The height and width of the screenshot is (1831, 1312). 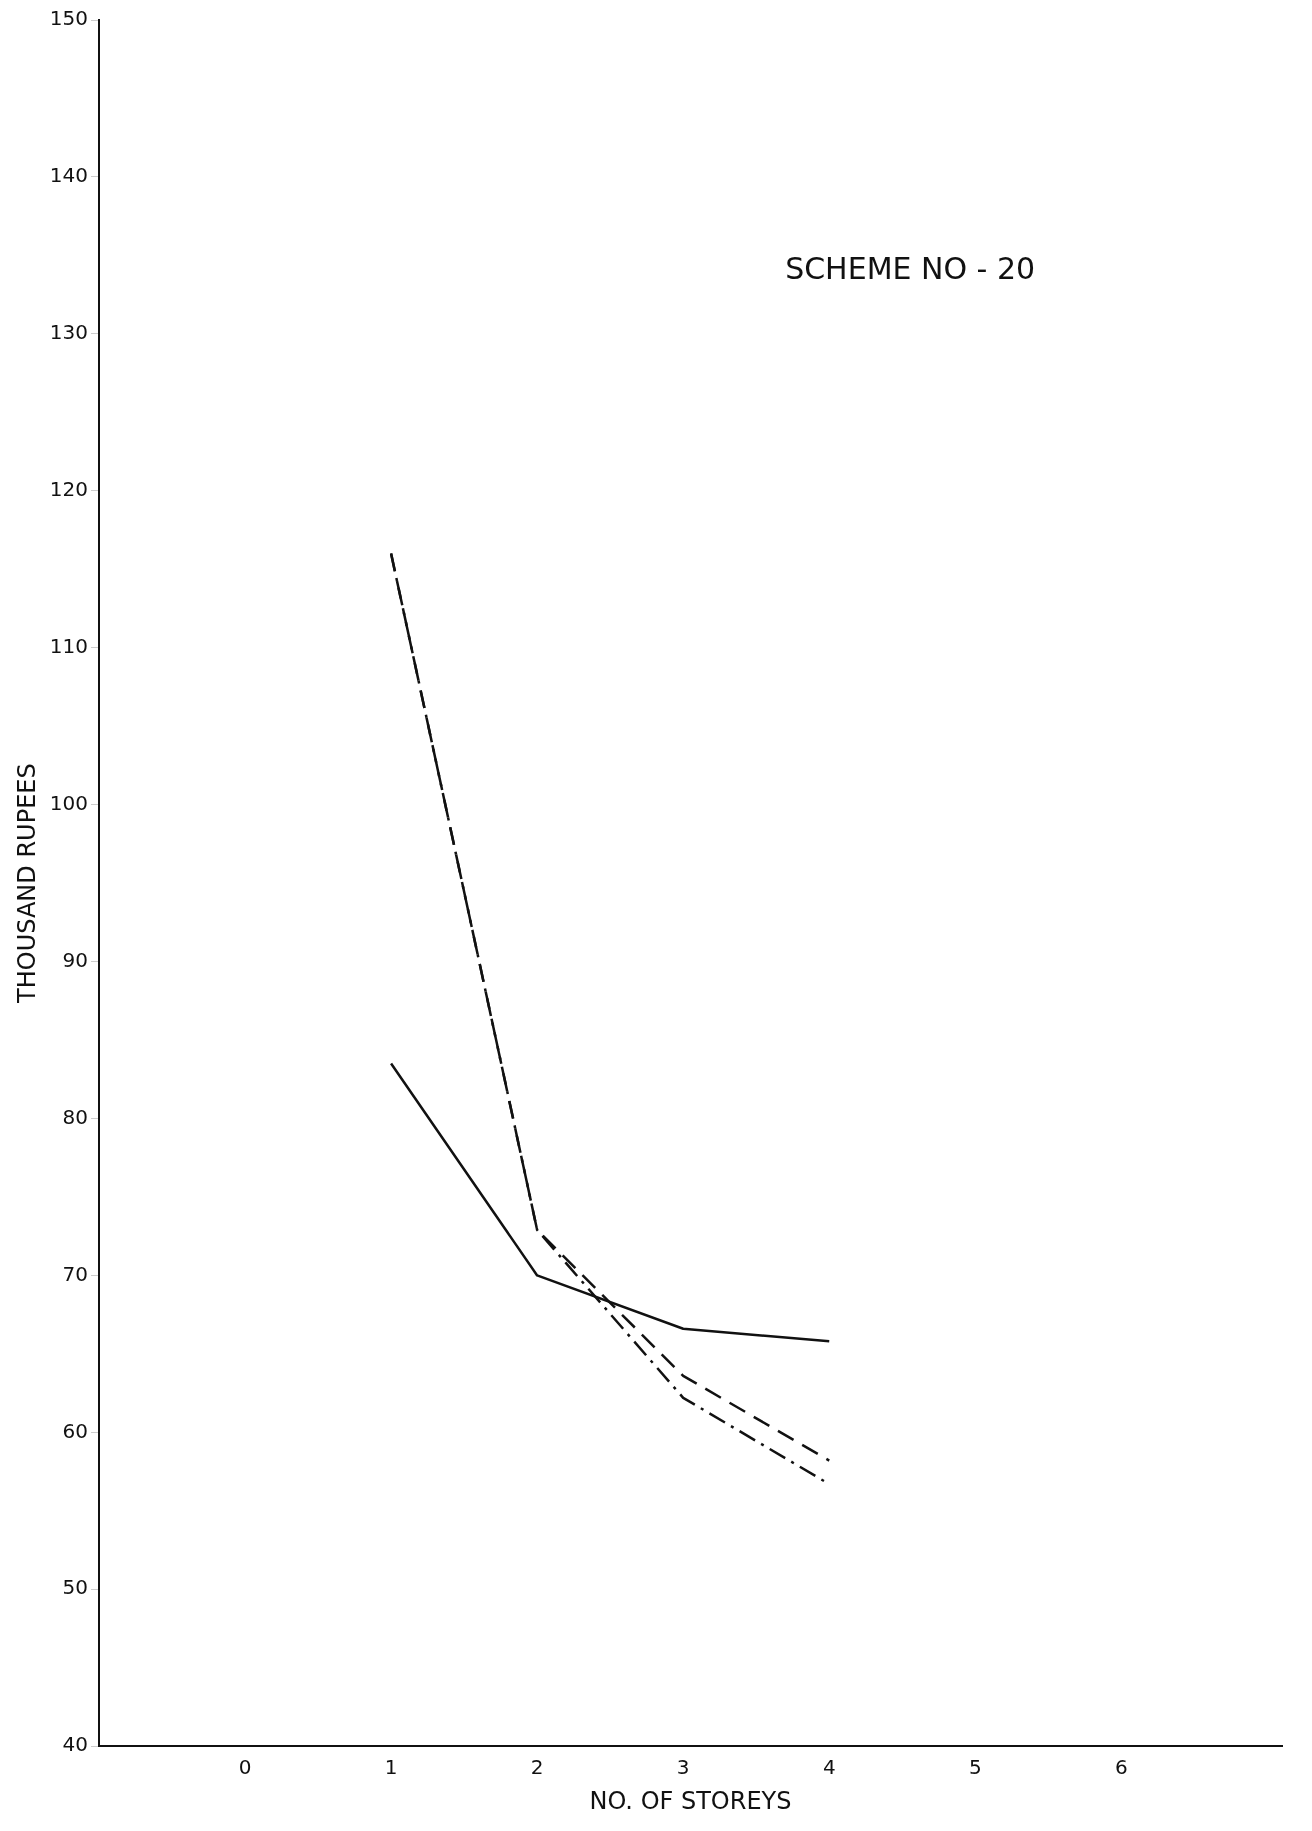 What do you see at coordinates (683, 1767) in the screenshot?
I see `x-tick-label: 3` at bounding box center [683, 1767].